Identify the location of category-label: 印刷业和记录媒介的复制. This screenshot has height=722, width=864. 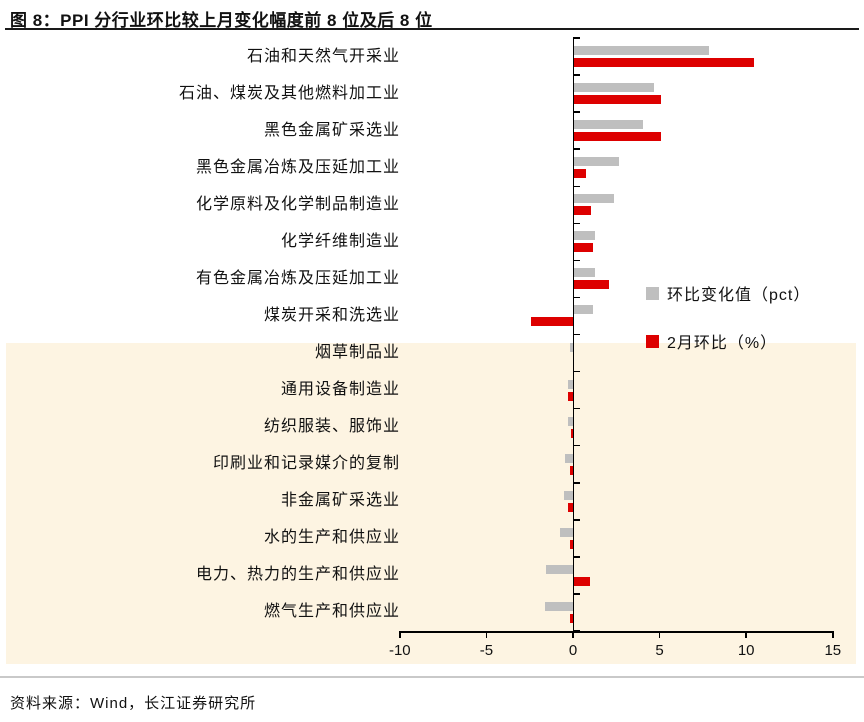
(306, 464).